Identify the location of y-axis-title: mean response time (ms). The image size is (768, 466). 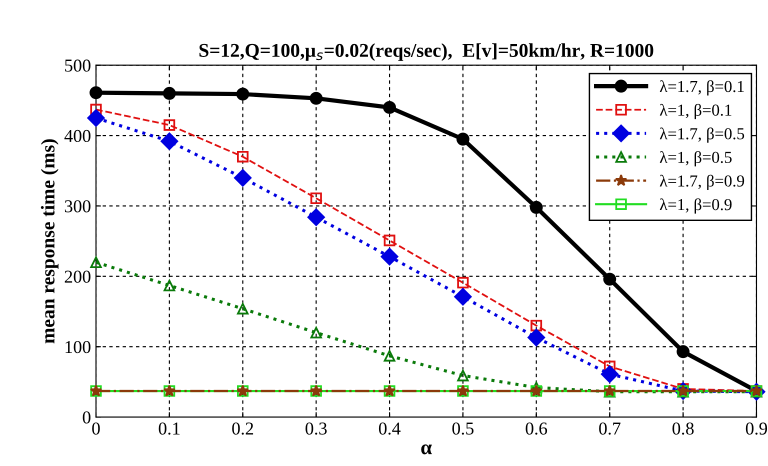
(49, 241).